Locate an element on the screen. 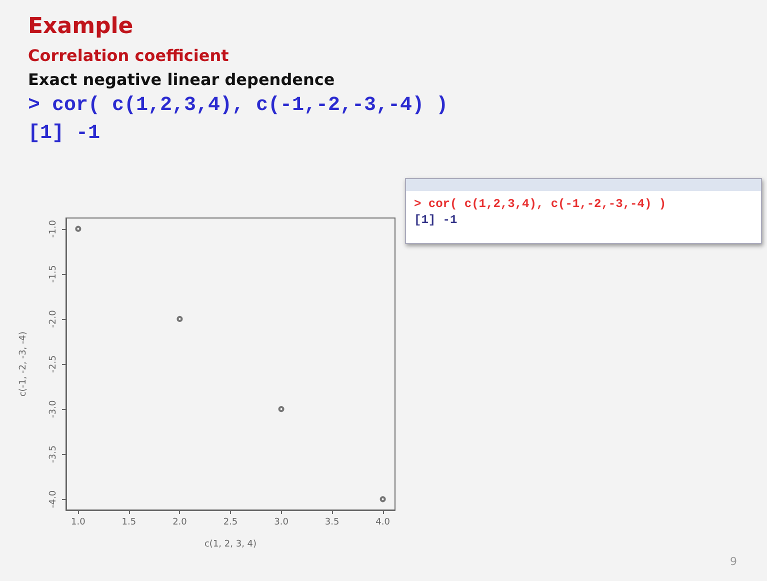 Image resolution: width=767 pixels, height=581 pixels. x-axis-title: c(1, 2, 3, 4) is located at coordinates (230, 545).